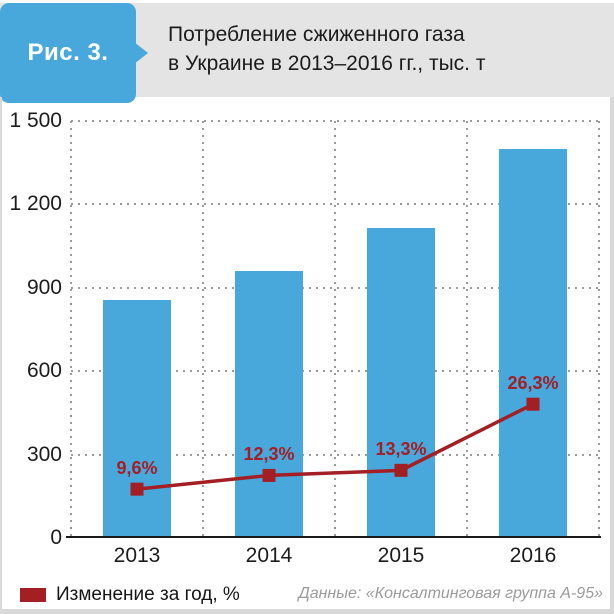 The image size is (614, 614). Describe the element at coordinates (533, 342) in the screenshot. I see `bar-2016` at that location.